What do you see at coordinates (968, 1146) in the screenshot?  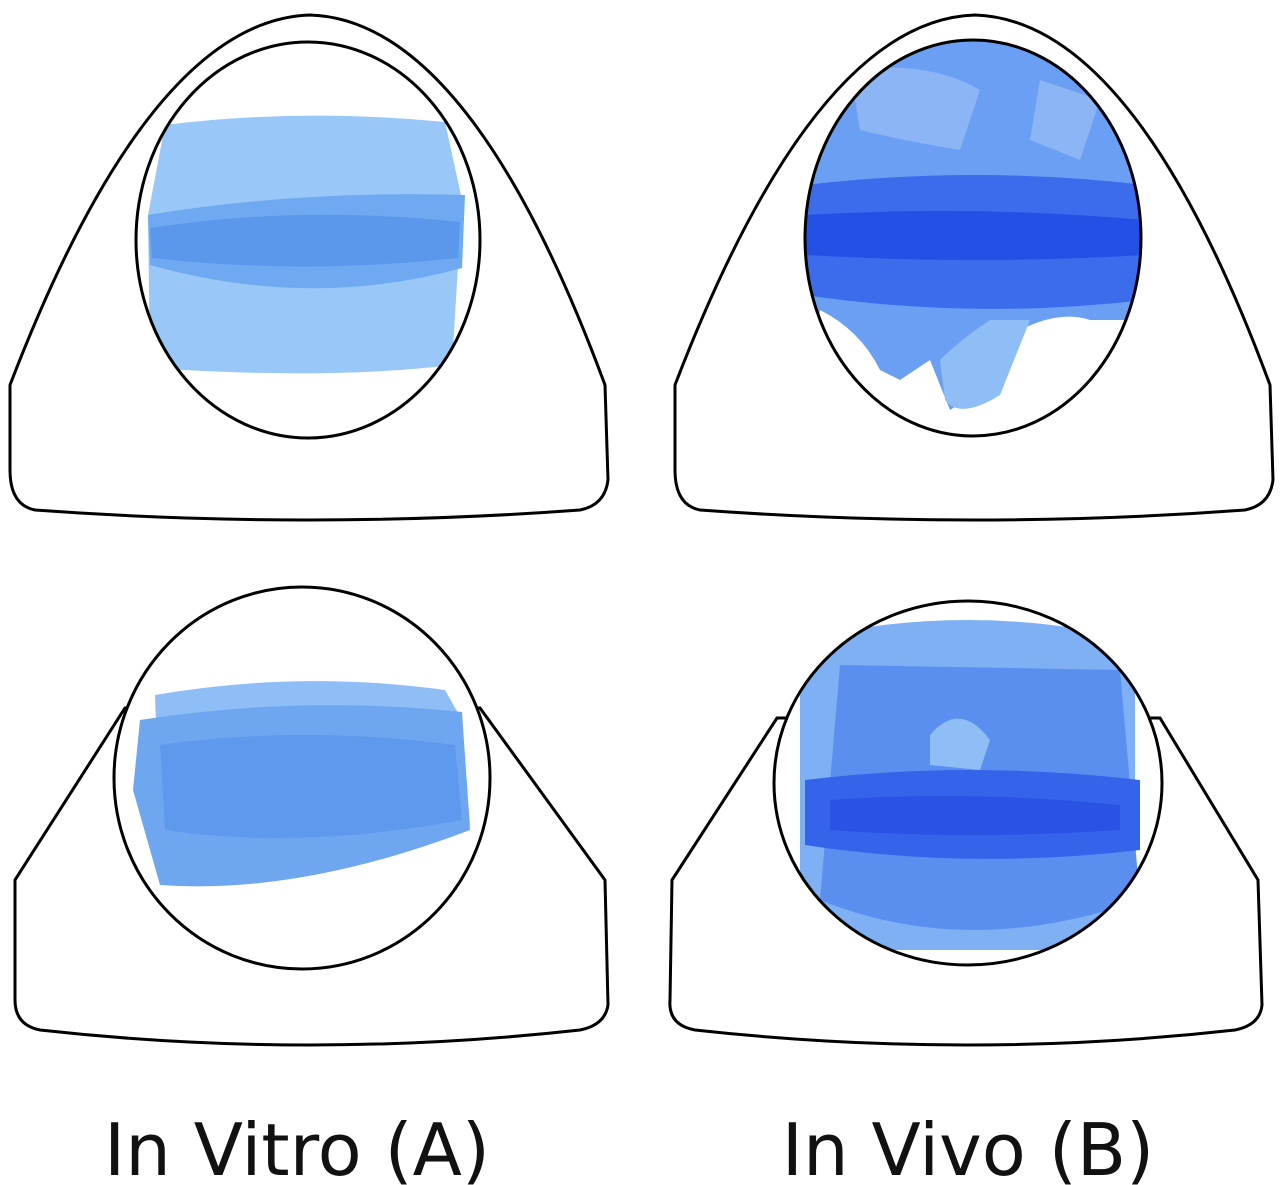 I see `label: In Vivo (B)` at bounding box center [968, 1146].